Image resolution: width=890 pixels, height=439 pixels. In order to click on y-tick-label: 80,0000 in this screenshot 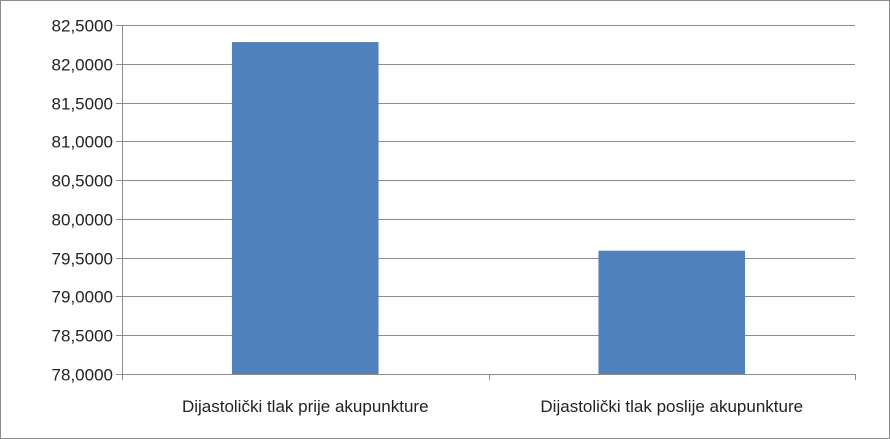, I will do `click(82, 220)`.